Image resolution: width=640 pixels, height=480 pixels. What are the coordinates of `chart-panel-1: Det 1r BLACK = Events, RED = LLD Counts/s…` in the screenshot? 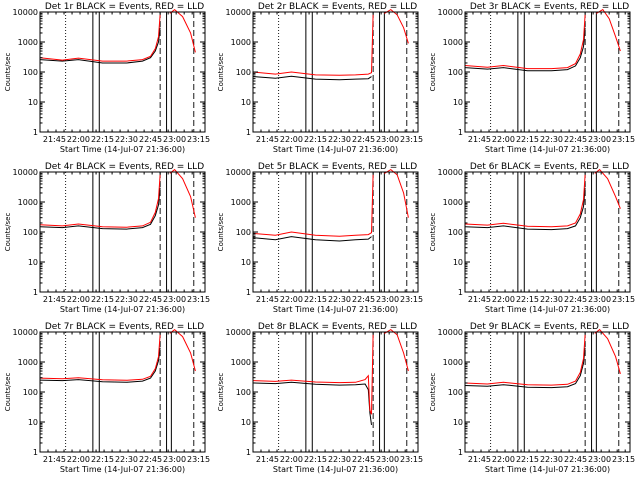 It's located at (107, 78).